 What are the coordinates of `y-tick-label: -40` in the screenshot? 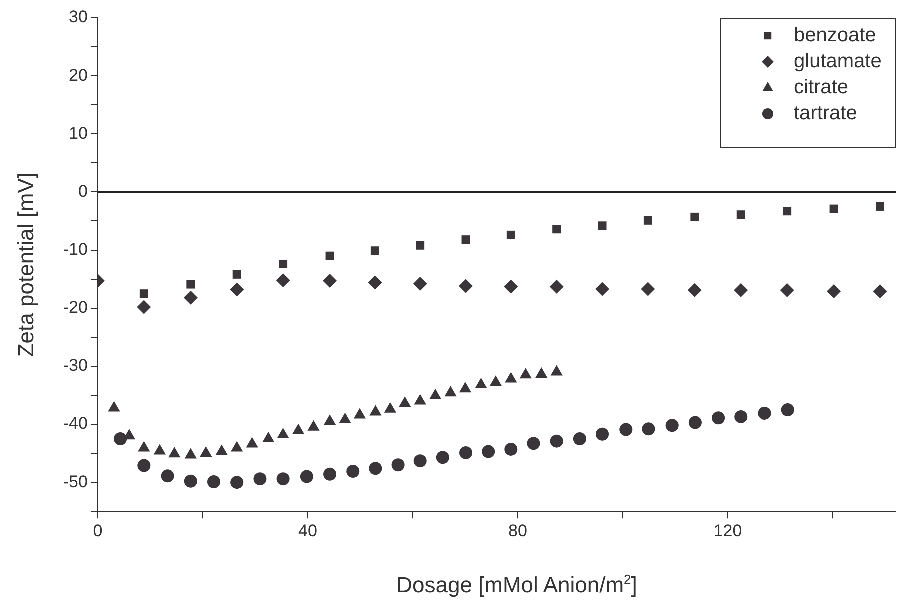 It's located at (75, 424).